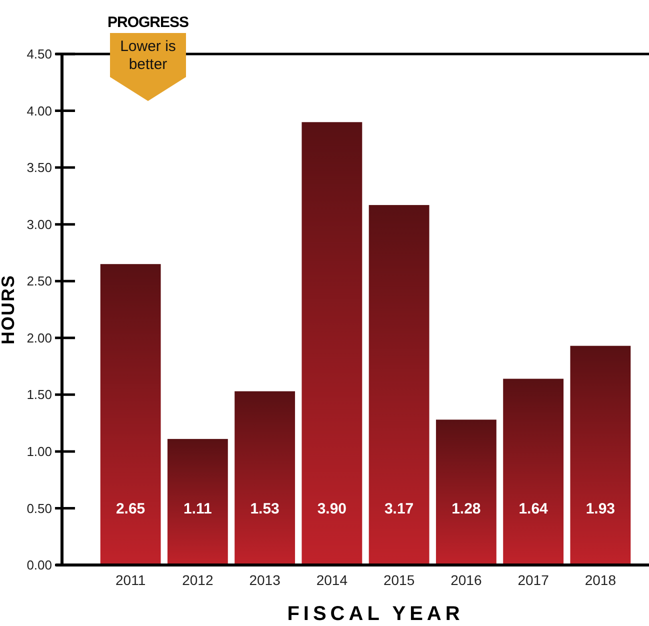 The height and width of the screenshot is (626, 649). I want to click on x-tick-label: 2013, so click(265, 580).